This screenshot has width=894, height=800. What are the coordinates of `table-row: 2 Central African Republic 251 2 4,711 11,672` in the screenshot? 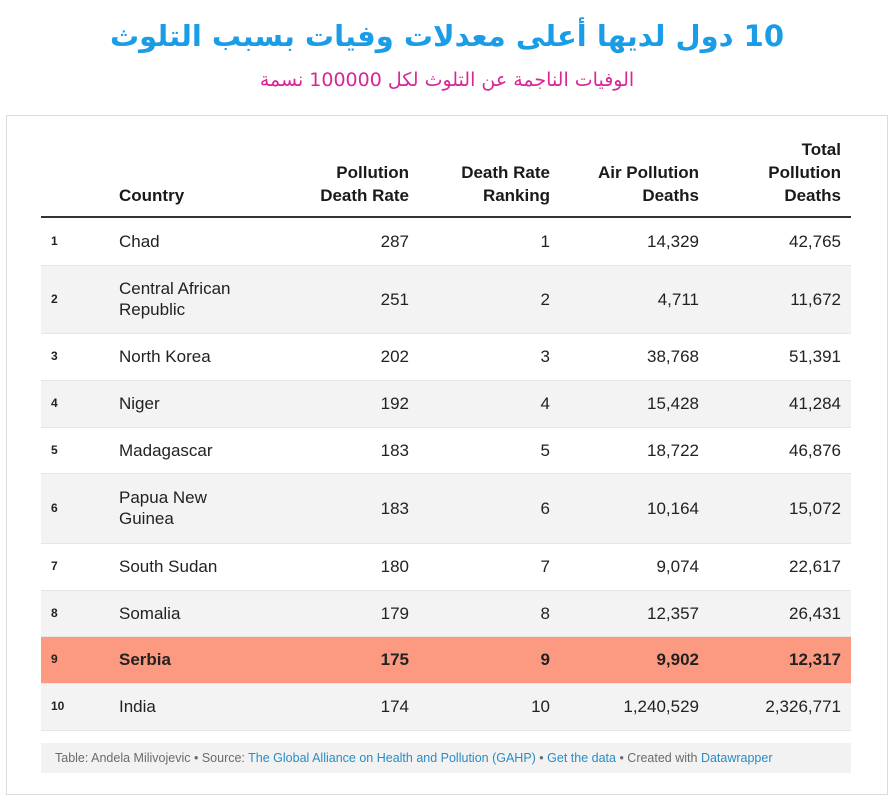 It's located at (446, 299).